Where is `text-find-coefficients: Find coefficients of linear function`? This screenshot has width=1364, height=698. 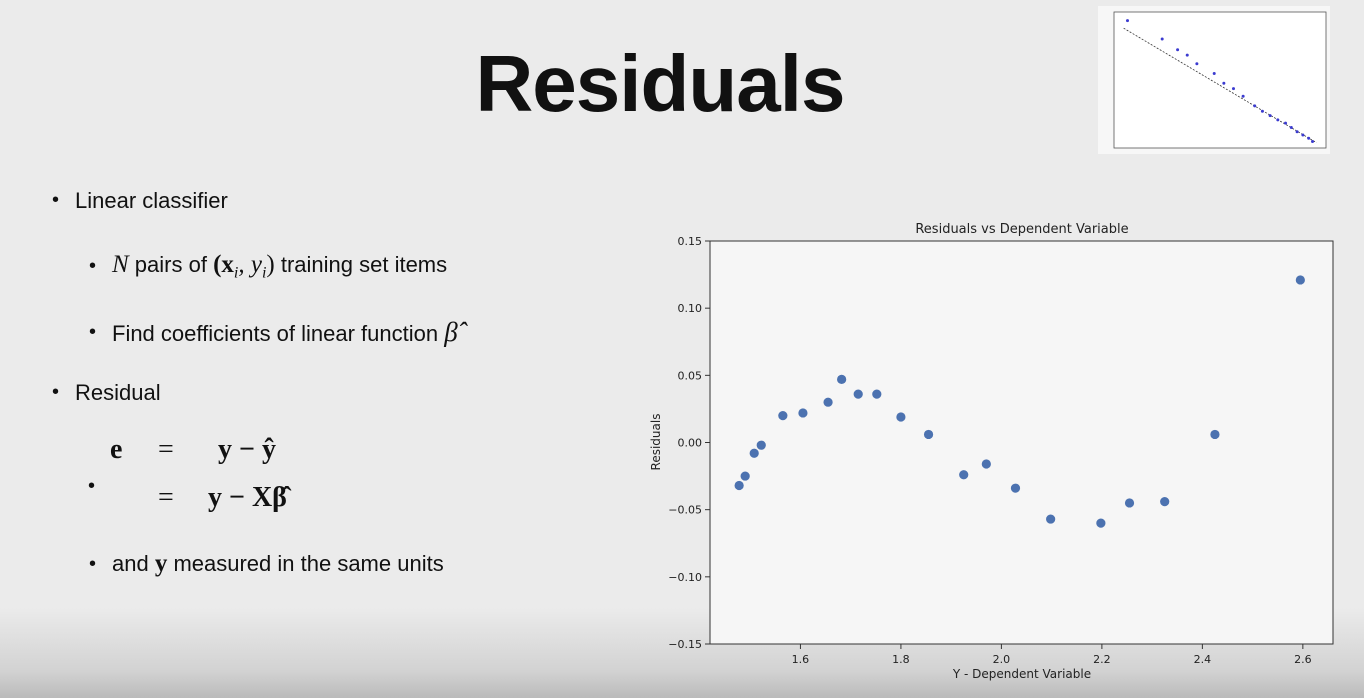
text-find-coefficients: Find coefficients of linear function is located at coordinates (278, 333).